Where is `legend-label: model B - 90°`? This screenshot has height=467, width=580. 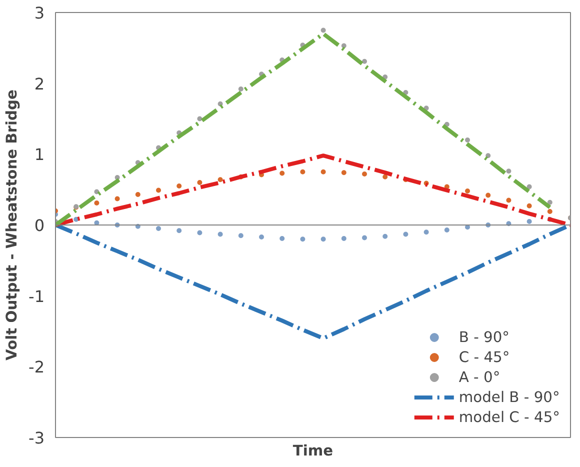
legend-label: model B - 90° is located at coordinates (509, 397).